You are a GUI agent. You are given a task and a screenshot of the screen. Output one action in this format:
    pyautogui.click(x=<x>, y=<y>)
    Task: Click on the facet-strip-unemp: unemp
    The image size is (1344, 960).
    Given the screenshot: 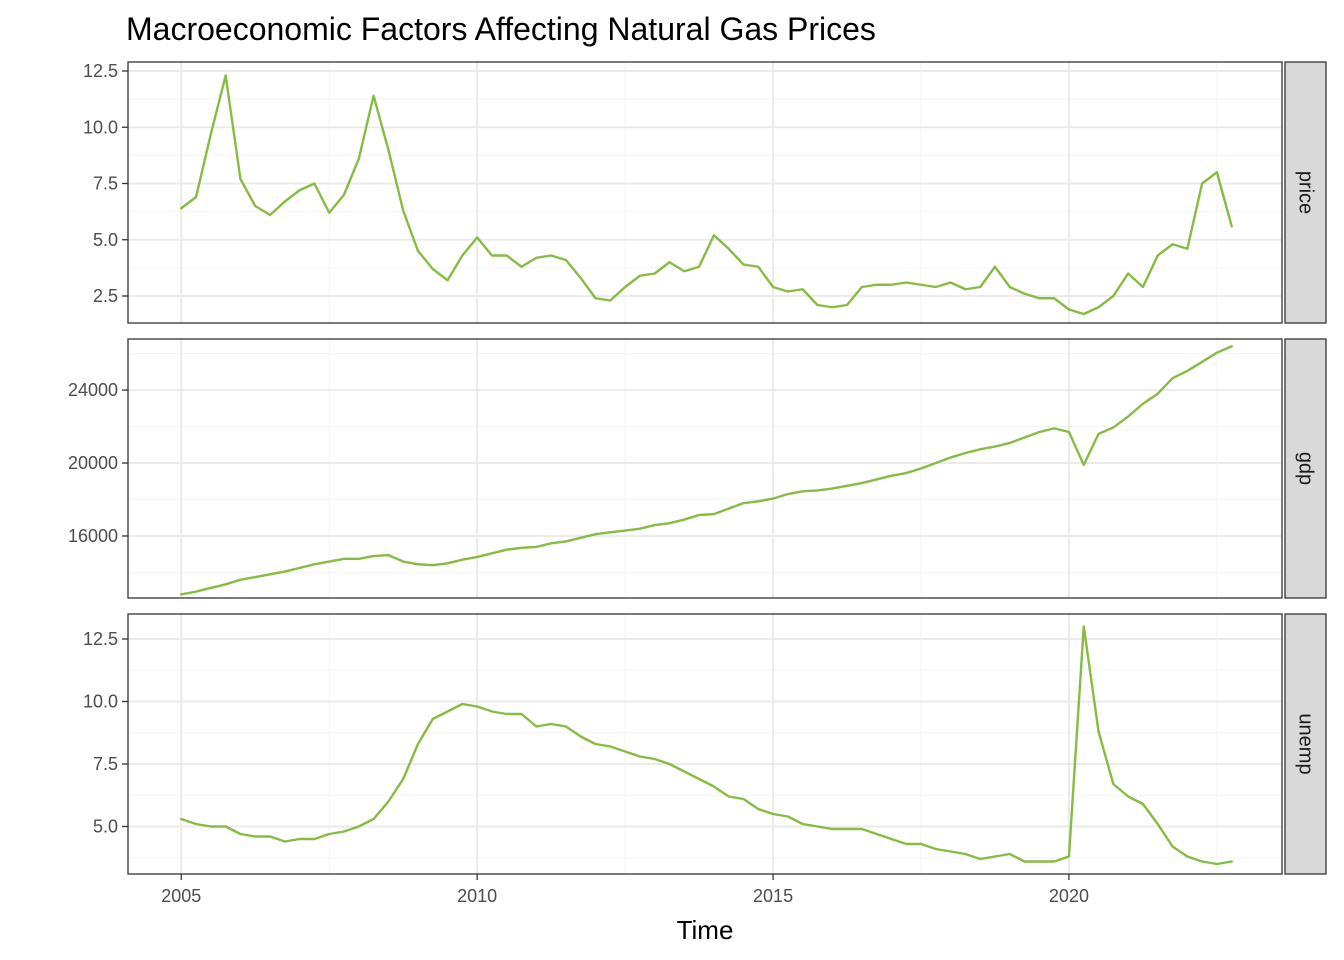 What is the action you would take?
    pyautogui.click(x=1305, y=744)
    